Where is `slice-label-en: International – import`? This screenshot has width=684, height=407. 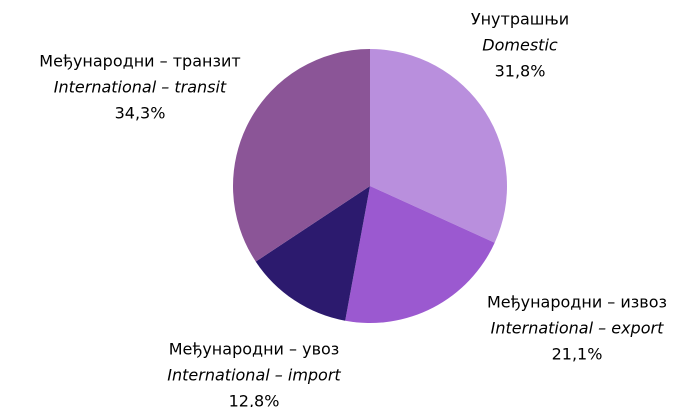 slice-label-en: International – import is located at coordinates (254, 375).